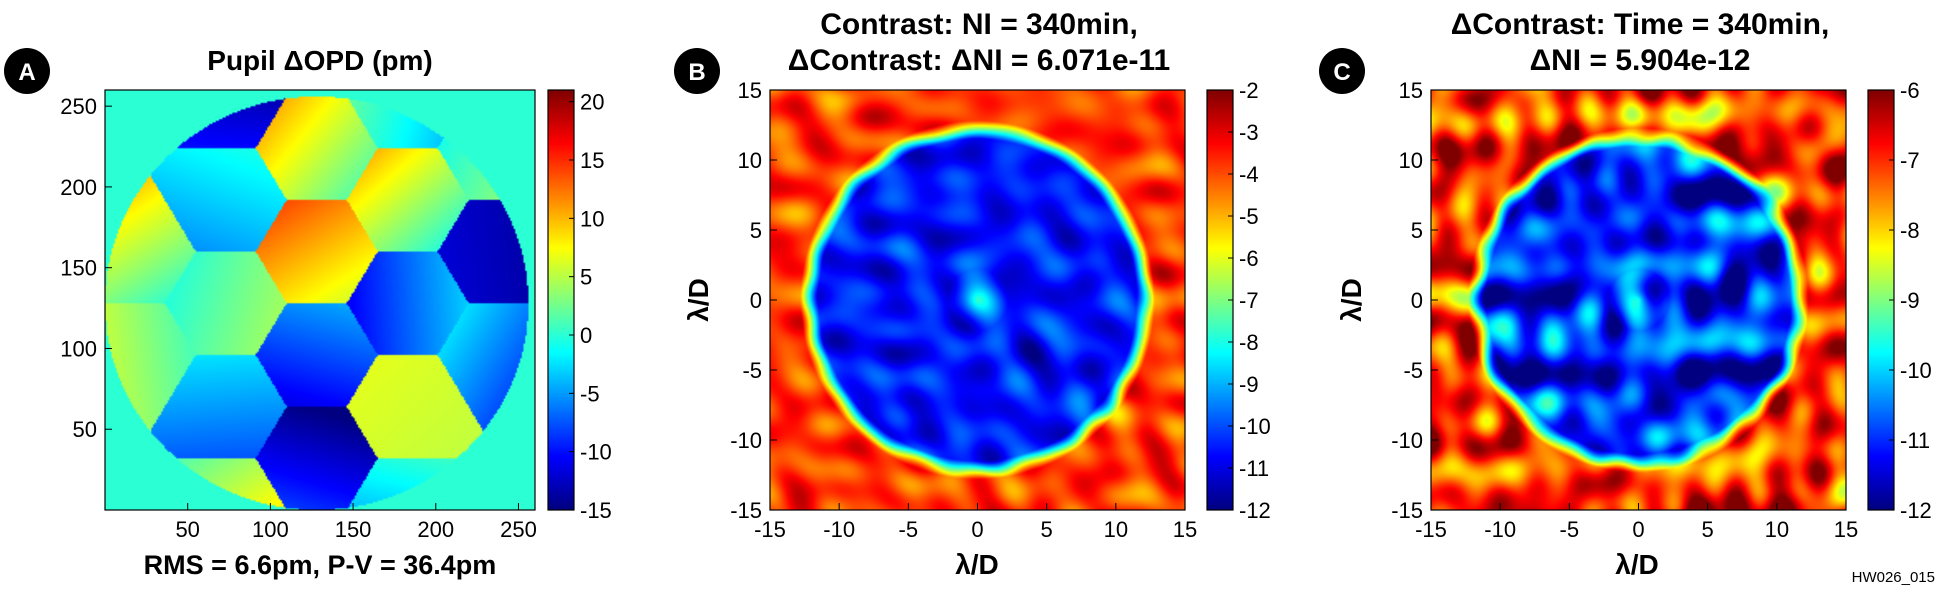  Describe the element at coordinates (320, 565) in the screenshot. I see `panel-a-caption: RMS = 6.6pm, P-V = 36.4pm` at that location.